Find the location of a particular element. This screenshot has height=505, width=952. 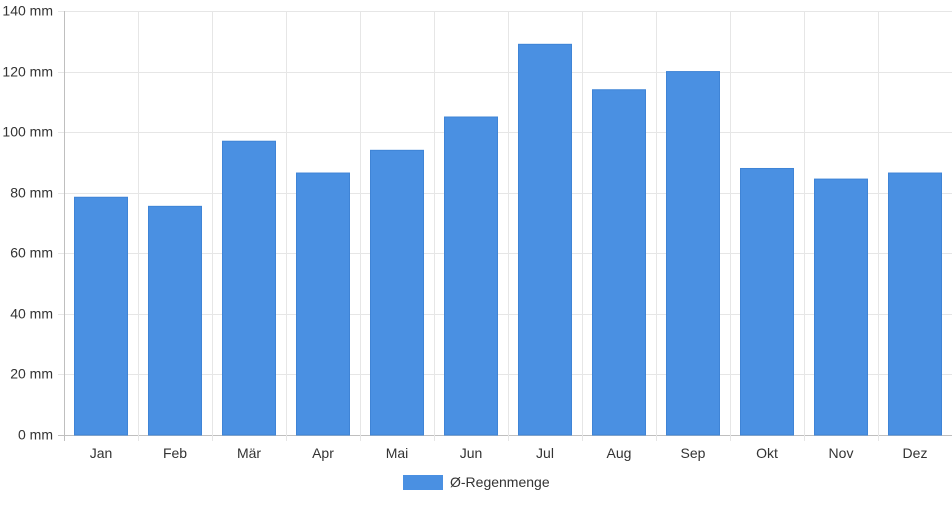

x-tick-labels: Jan Feb Mär Apr Mai Jun Jul Aug Sep Okt Nov Dez is located at coordinates (509, 453).